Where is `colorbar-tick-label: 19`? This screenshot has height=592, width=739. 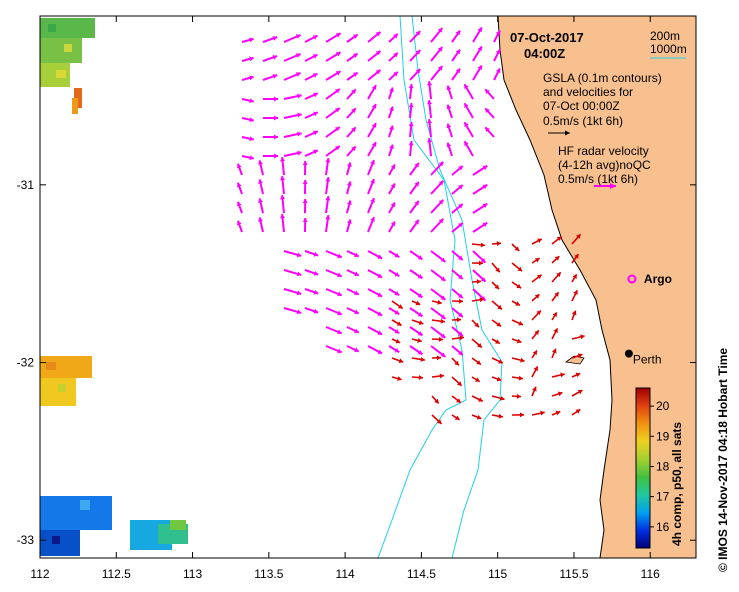
colorbar-tick-label: 19 is located at coordinates (663, 436).